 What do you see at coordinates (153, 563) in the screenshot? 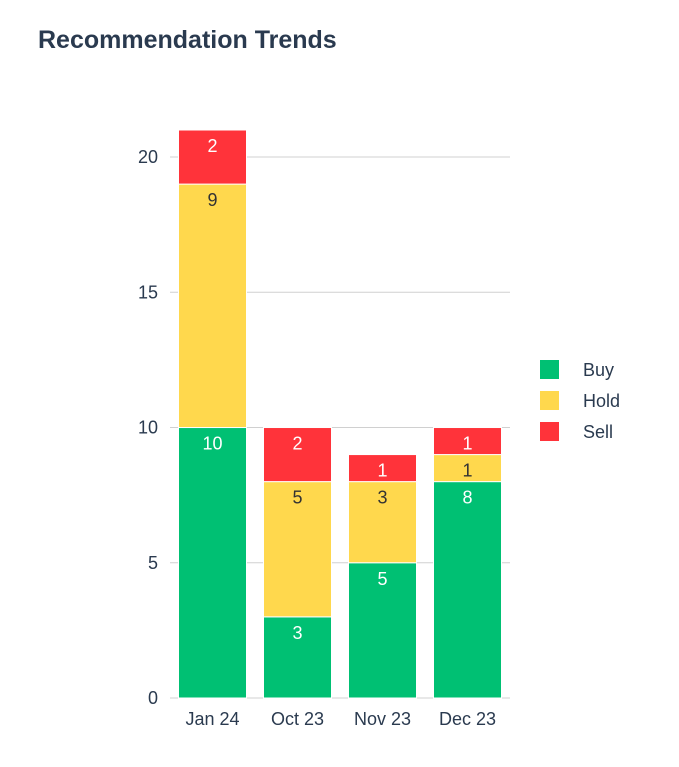
I see `y-tick-label: 5` at bounding box center [153, 563].